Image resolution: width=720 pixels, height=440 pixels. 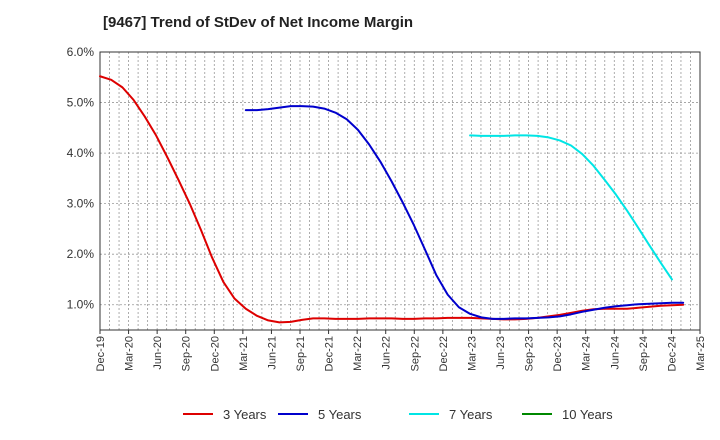 What do you see at coordinates (245, 414) in the screenshot?
I see `legend-label-3-years: 3 Years` at bounding box center [245, 414].